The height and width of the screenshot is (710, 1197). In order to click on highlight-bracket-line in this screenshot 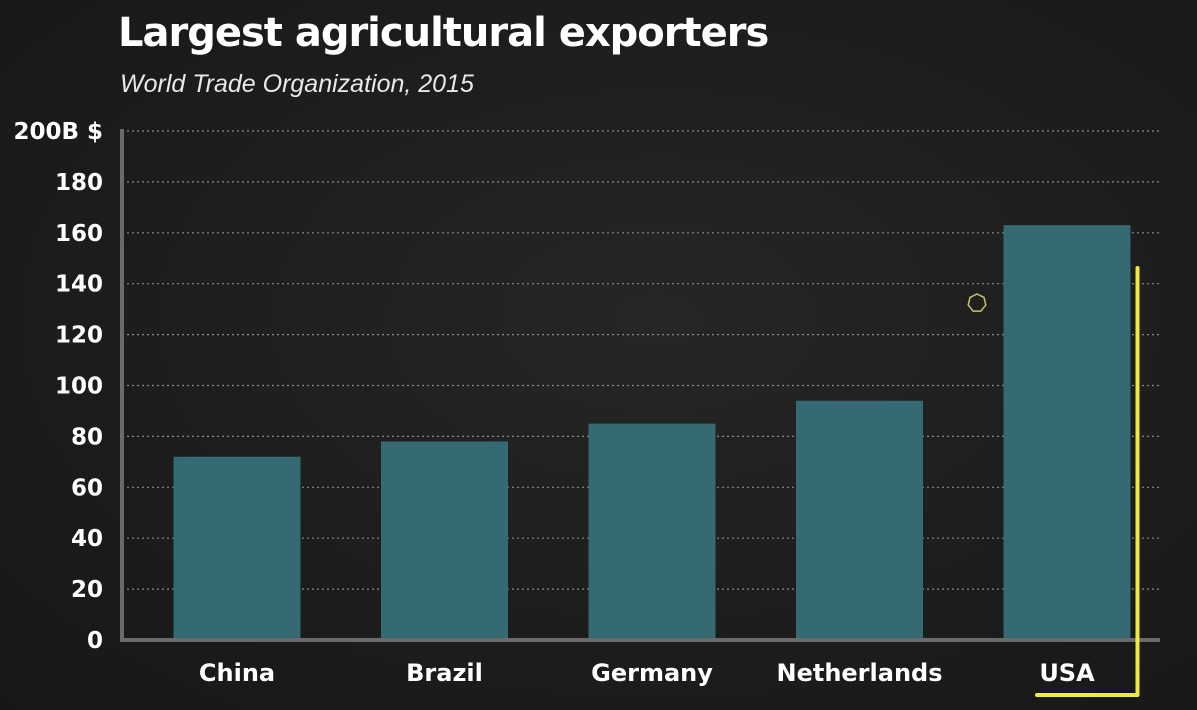, I will do `click(1087, 481)`.